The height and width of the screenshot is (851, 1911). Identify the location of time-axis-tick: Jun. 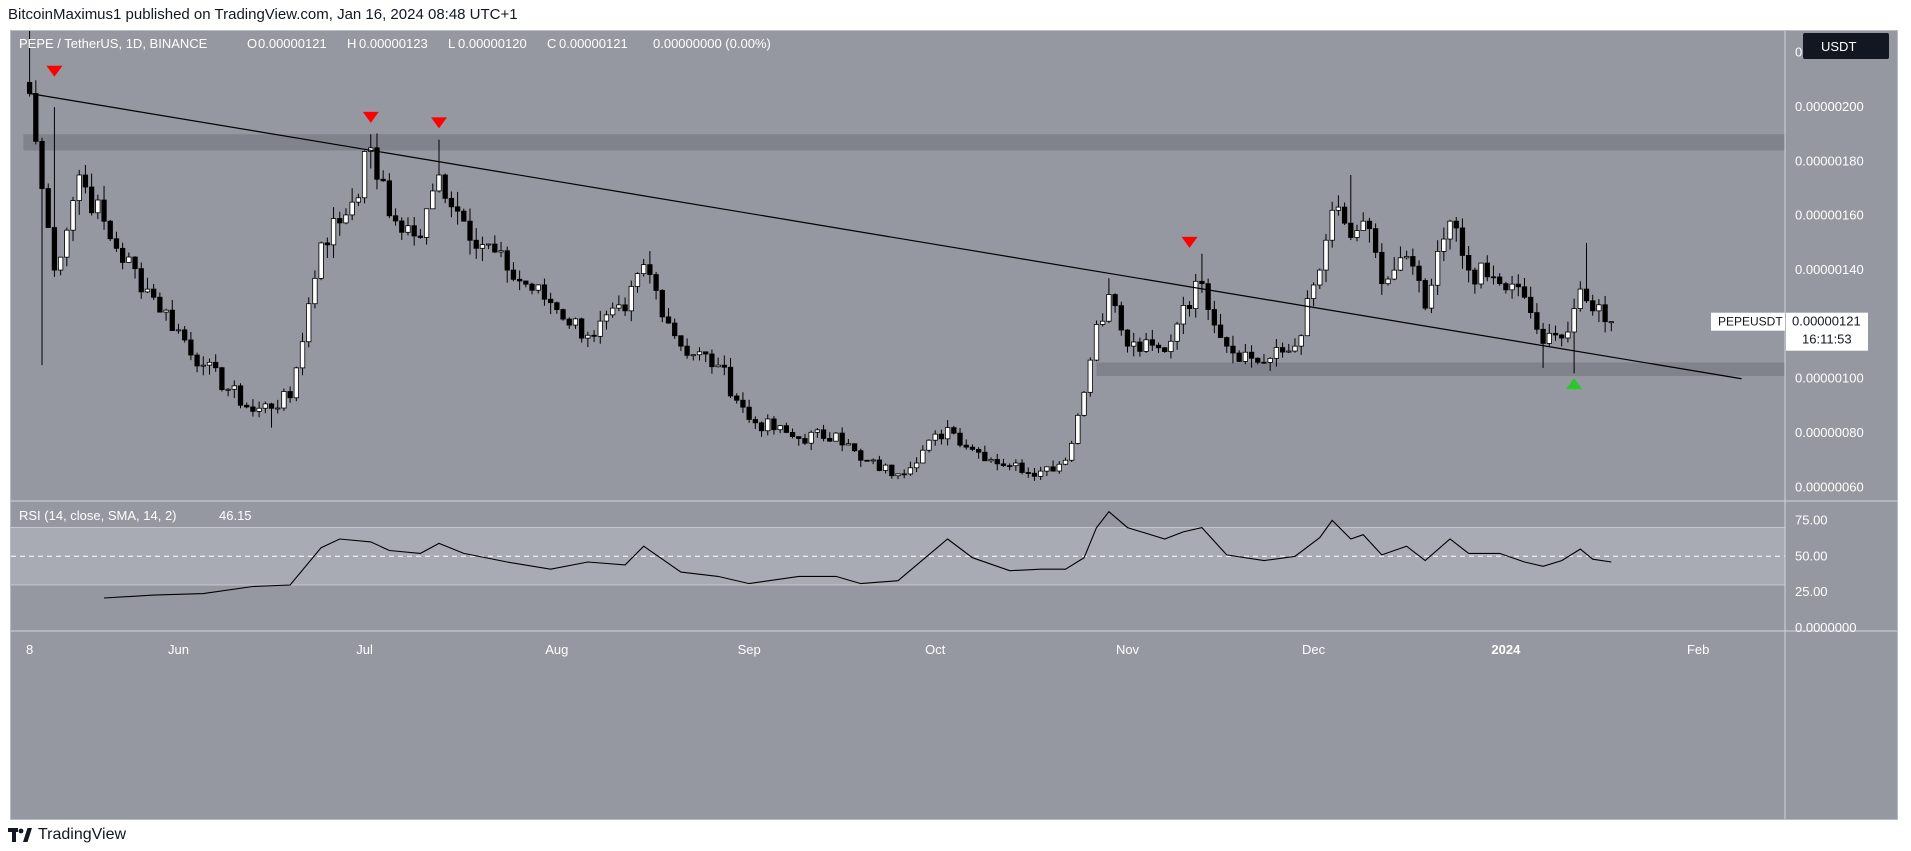
(178, 649).